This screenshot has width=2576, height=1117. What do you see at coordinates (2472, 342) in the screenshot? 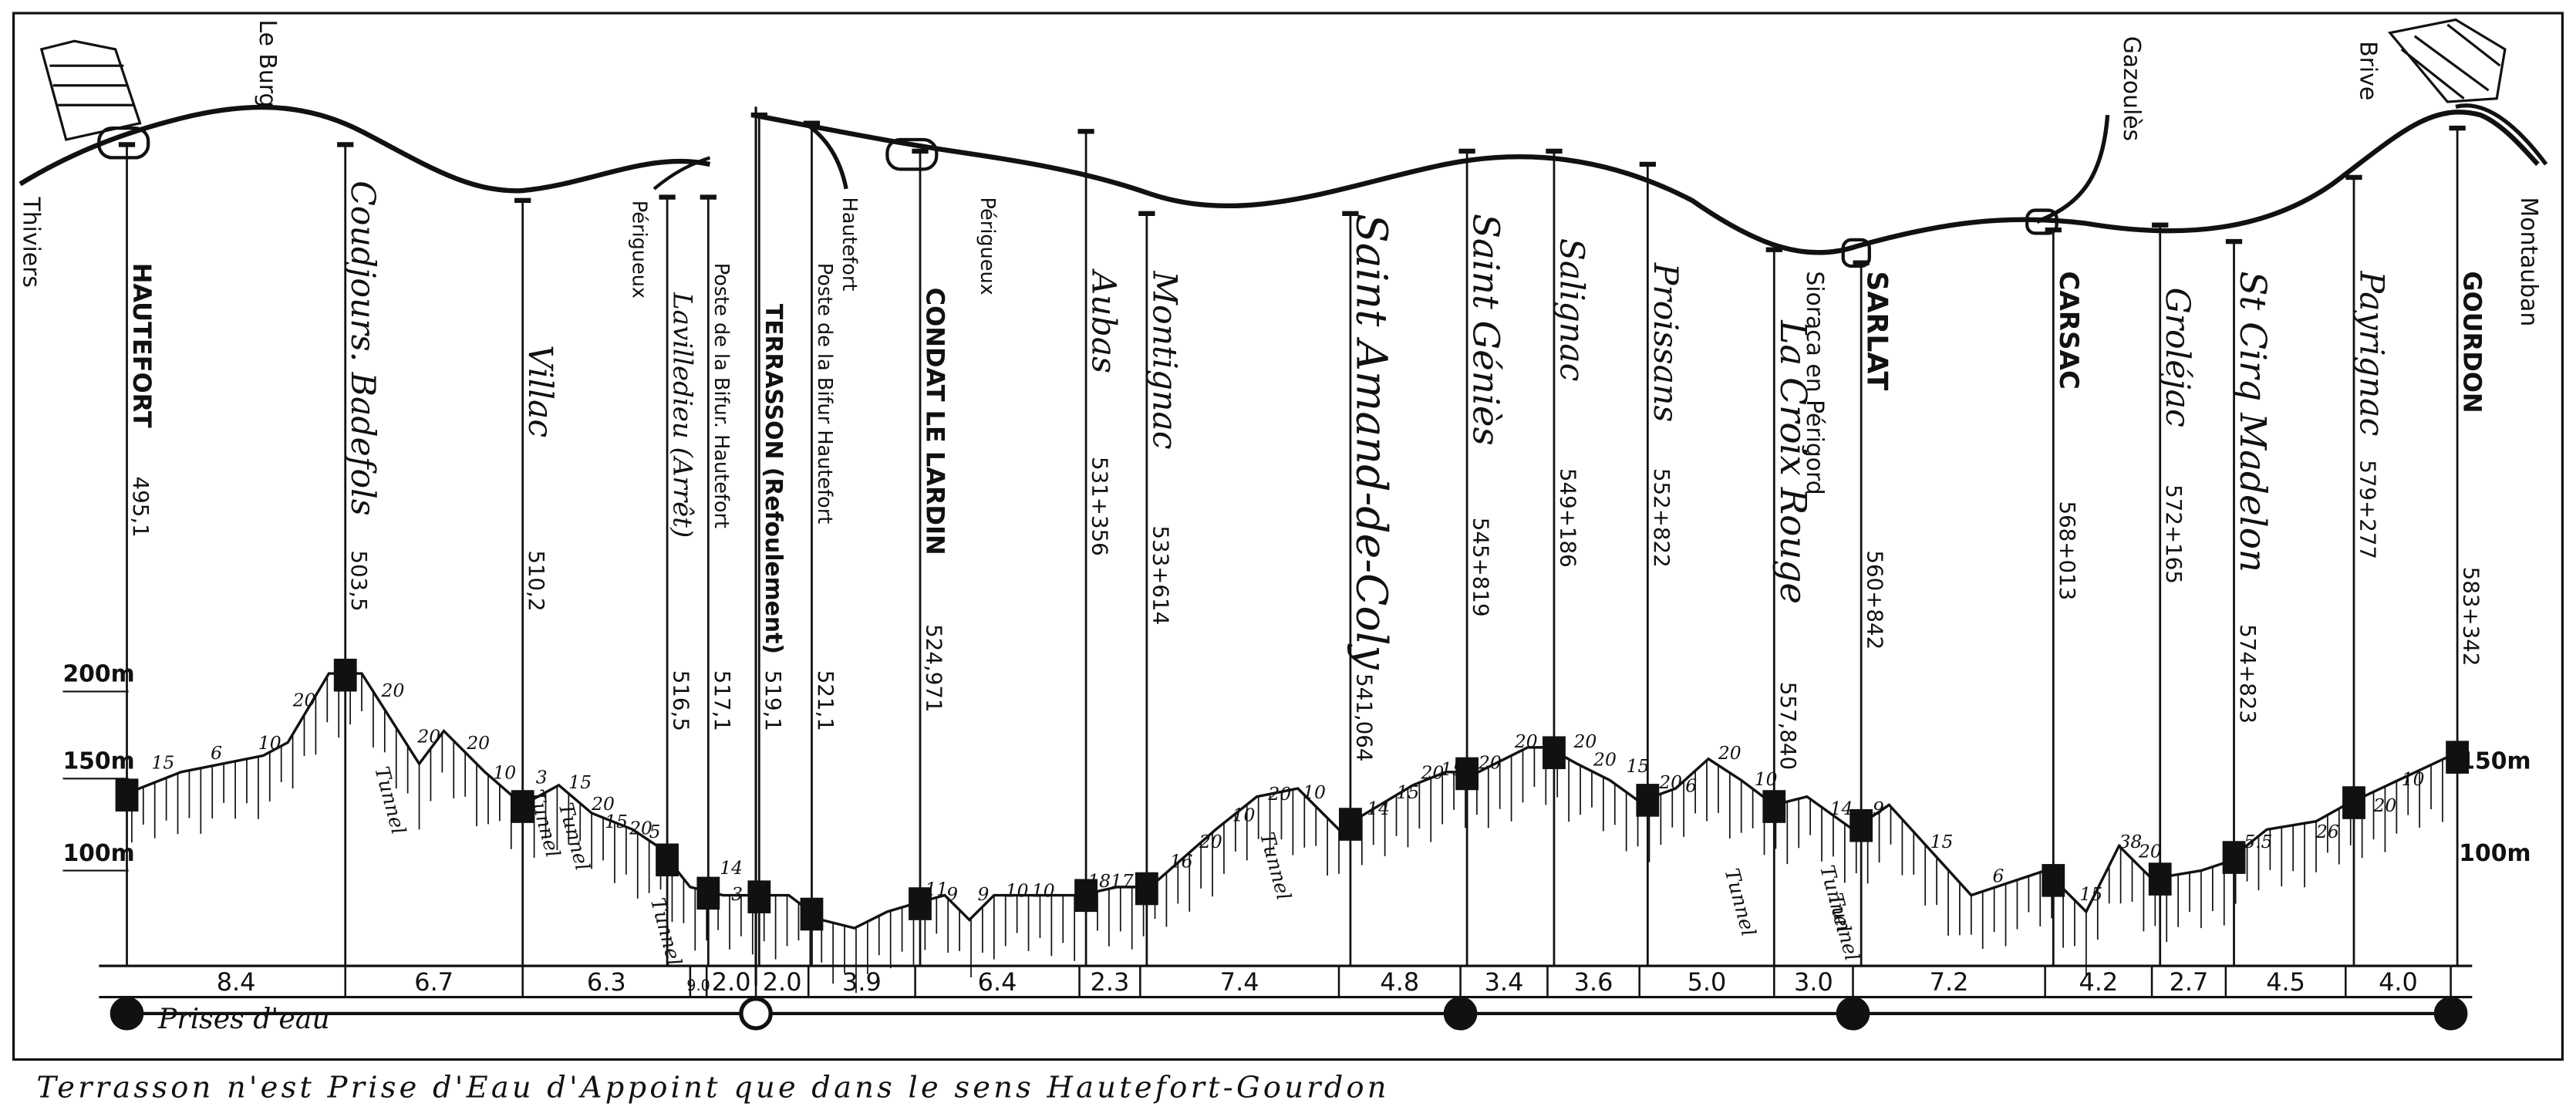
I see `station-name: GOURDON` at bounding box center [2472, 342].